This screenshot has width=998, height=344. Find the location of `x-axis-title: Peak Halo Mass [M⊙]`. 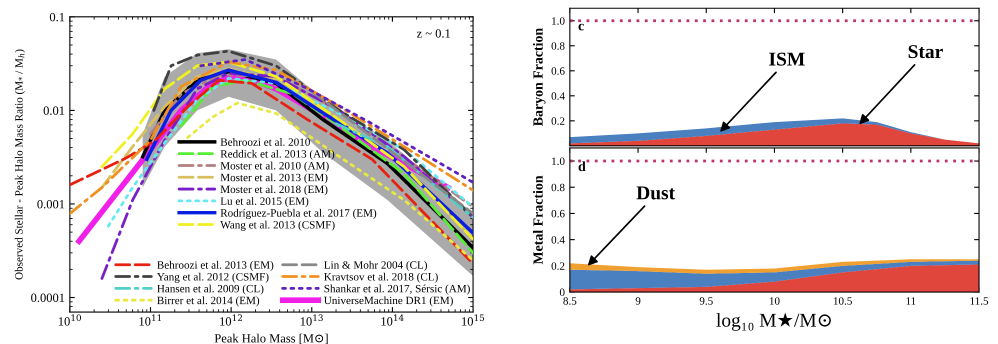

x-axis-title: Peak Halo Mass [M⊙] is located at coordinates (271, 339).